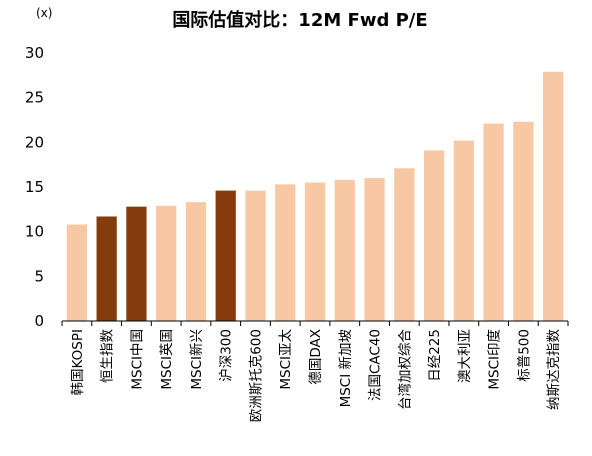 This screenshot has width=592, height=456. Describe the element at coordinates (495, 359) in the screenshot. I see `x-category-label: MSCI印度` at that location.